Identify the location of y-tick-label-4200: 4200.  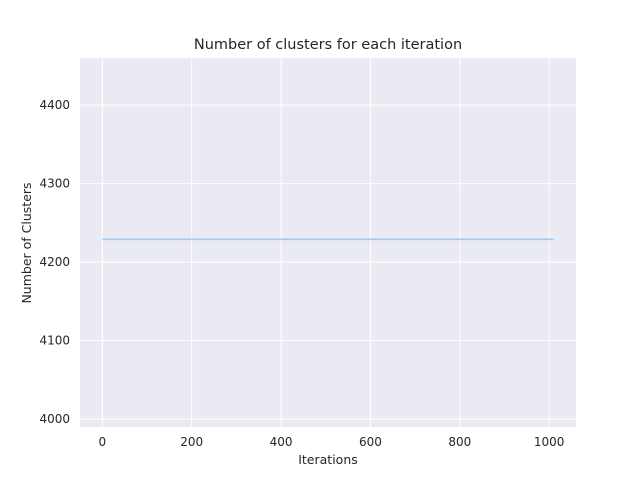
(54, 262).